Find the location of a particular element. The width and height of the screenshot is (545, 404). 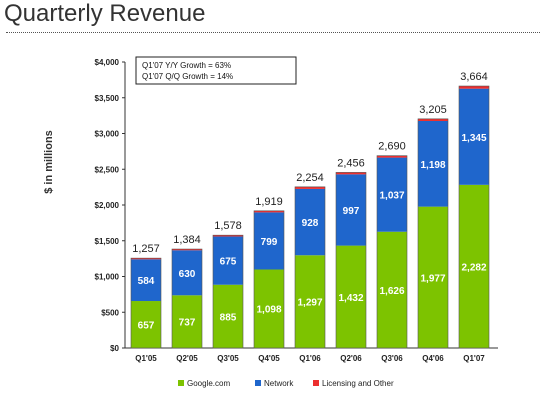

segment-value-label: 737 is located at coordinates (187, 323).